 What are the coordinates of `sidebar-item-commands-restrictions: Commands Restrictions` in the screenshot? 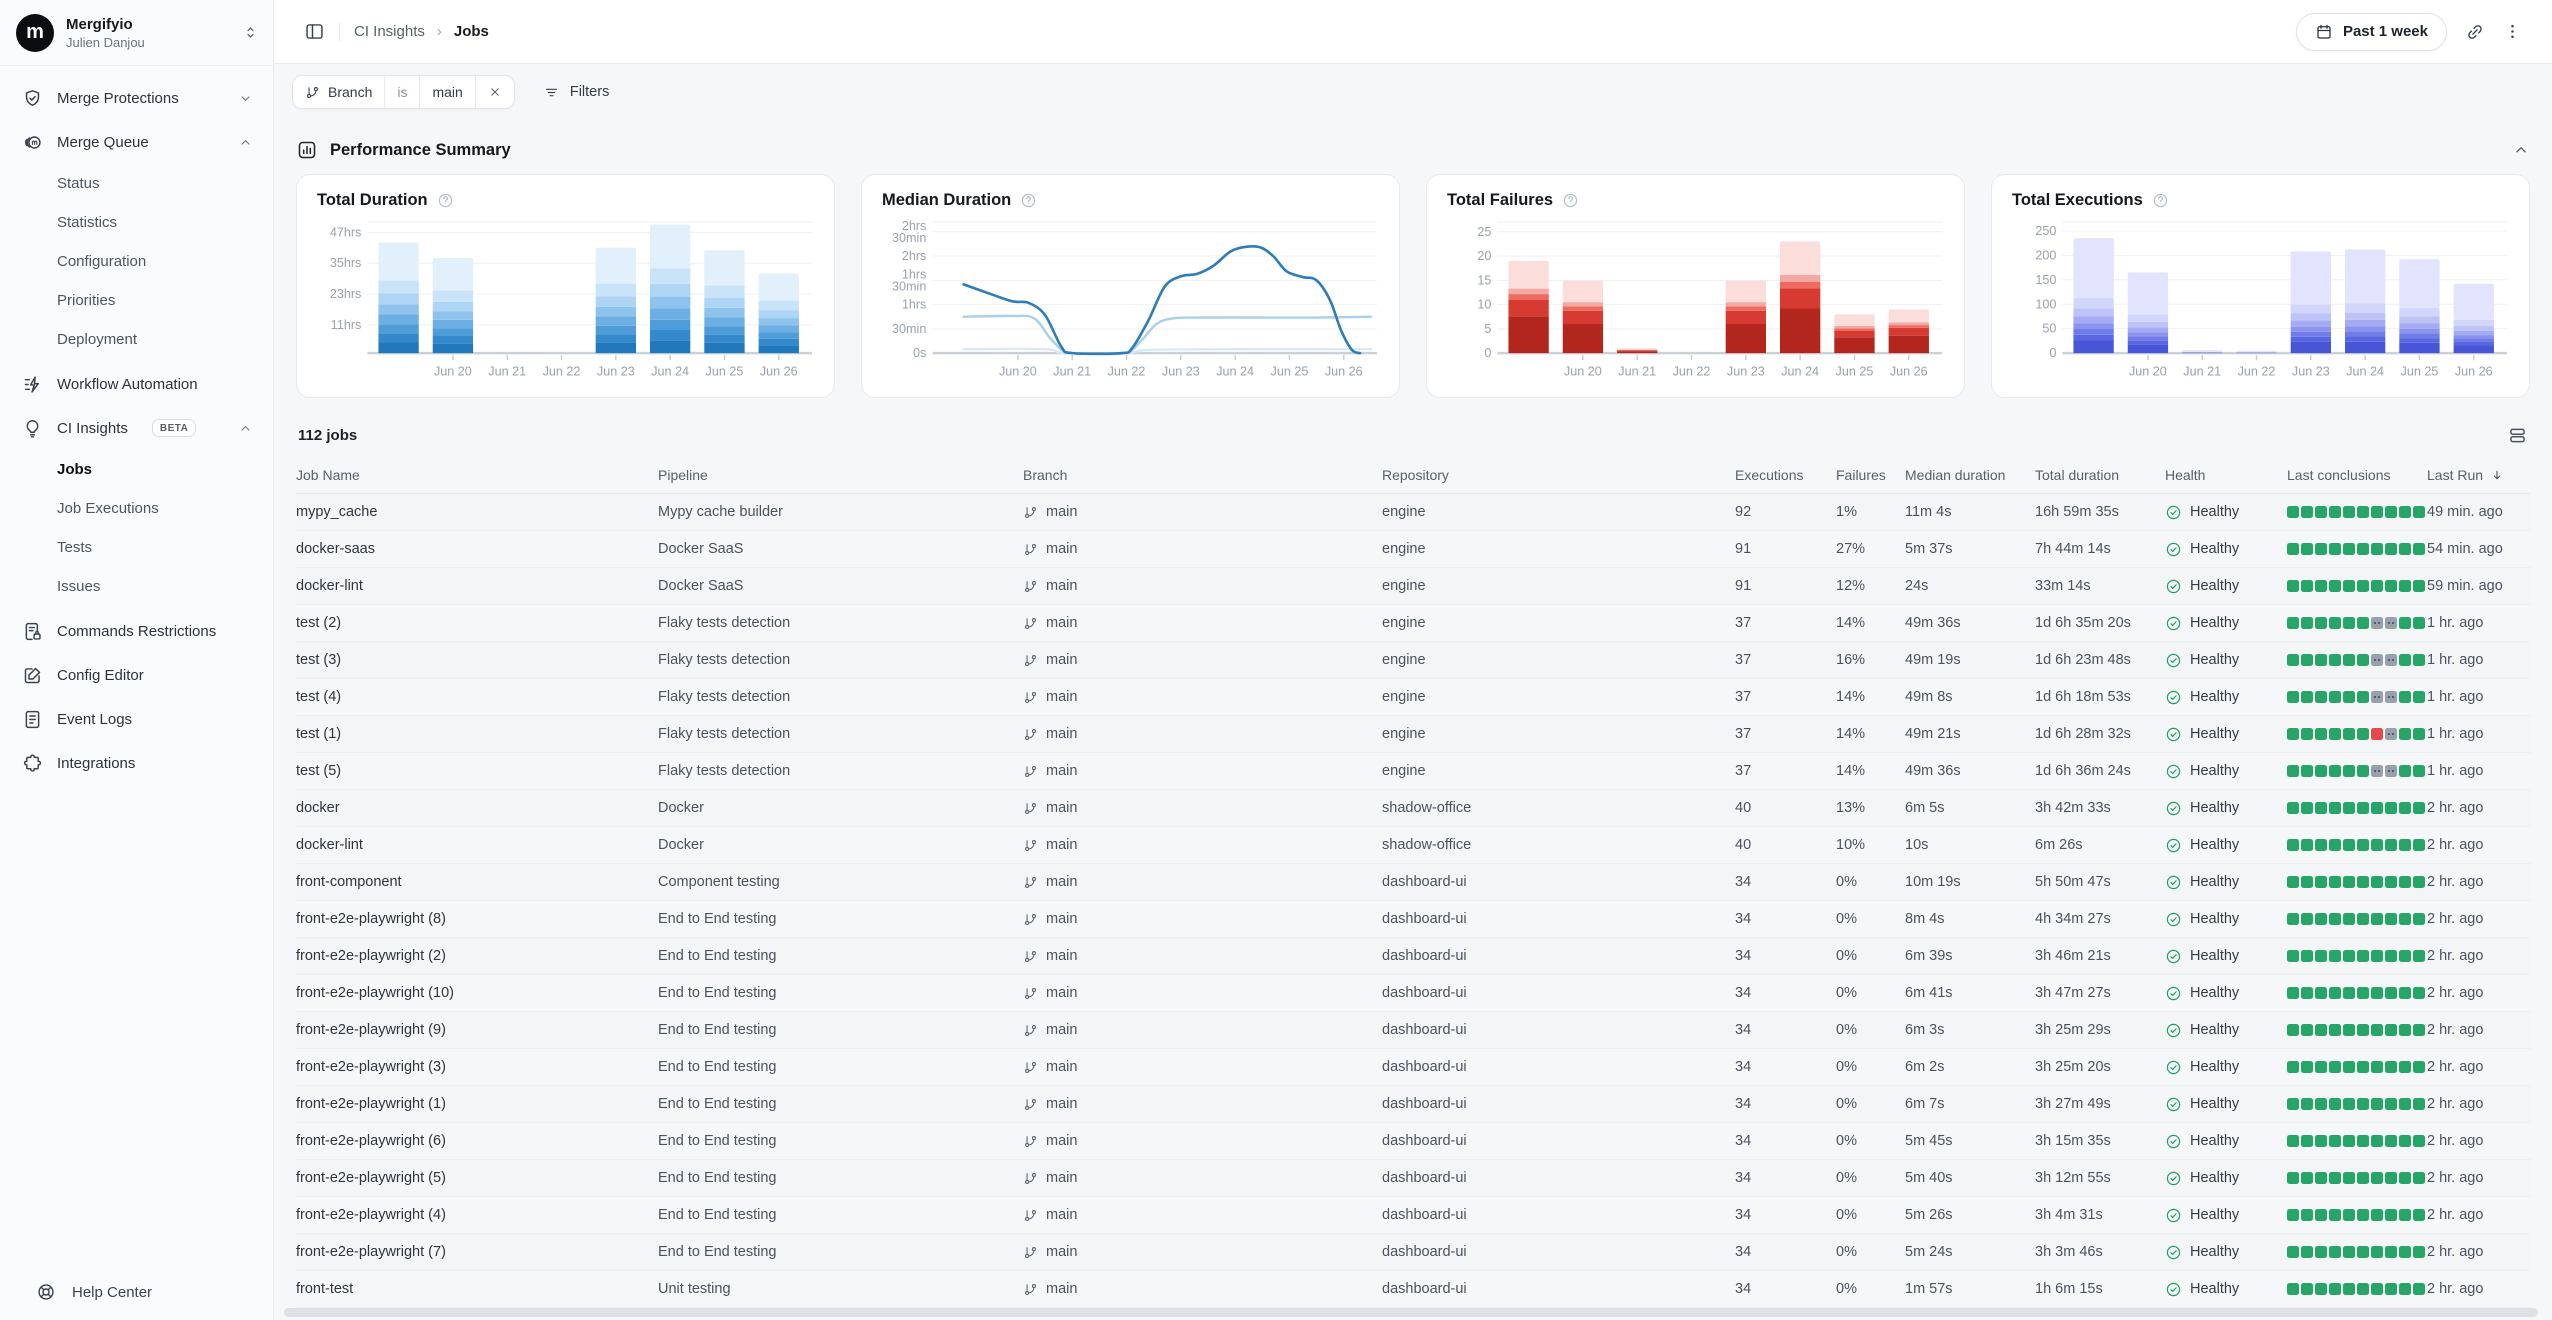 It's located at (136, 631).